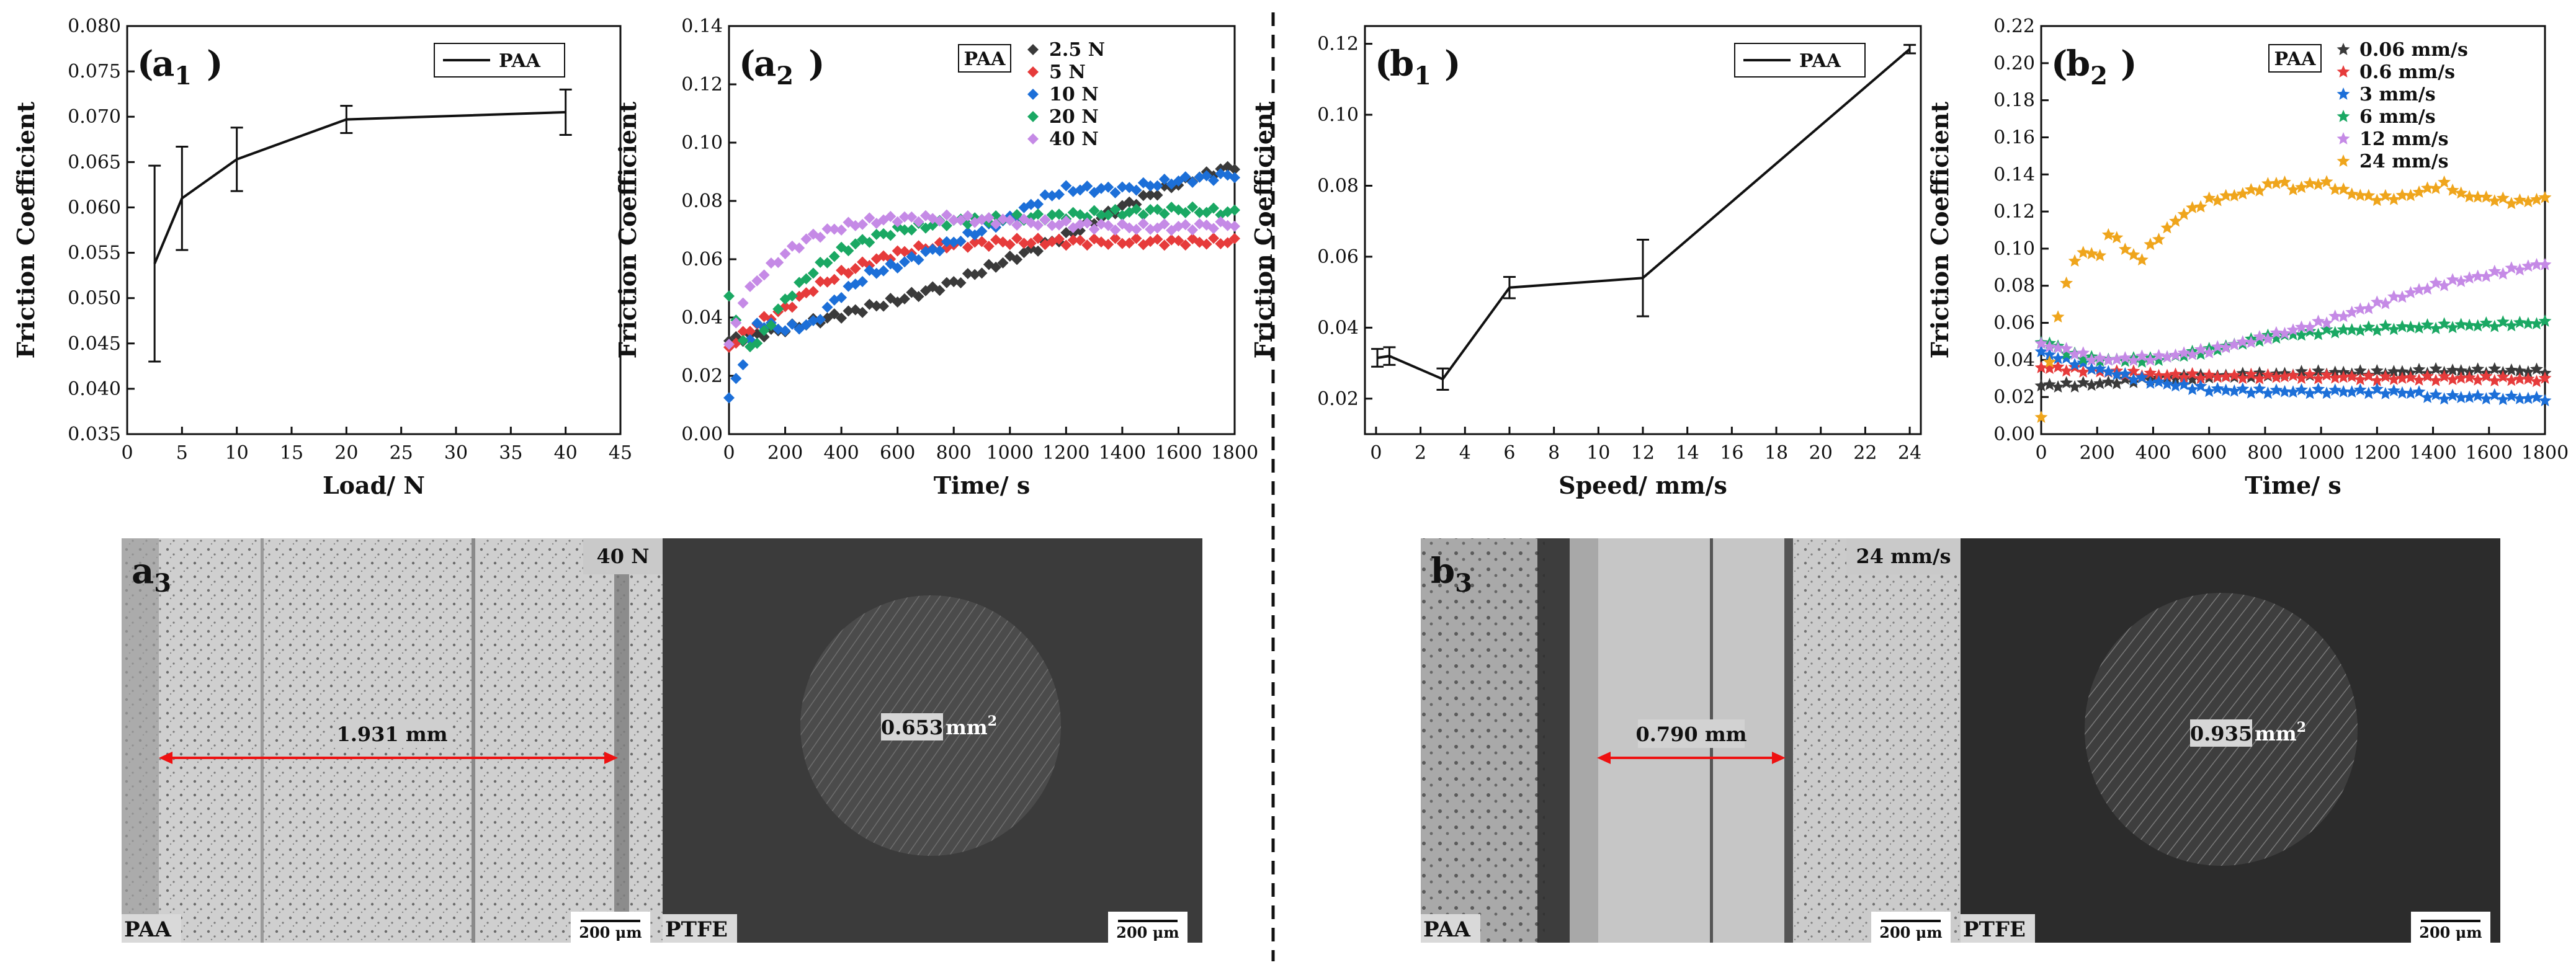  What do you see at coordinates (610, 932) in the screenshot?
I see `scalebar-label-a3-left: 200 μm` at bounding box center [610, 932].